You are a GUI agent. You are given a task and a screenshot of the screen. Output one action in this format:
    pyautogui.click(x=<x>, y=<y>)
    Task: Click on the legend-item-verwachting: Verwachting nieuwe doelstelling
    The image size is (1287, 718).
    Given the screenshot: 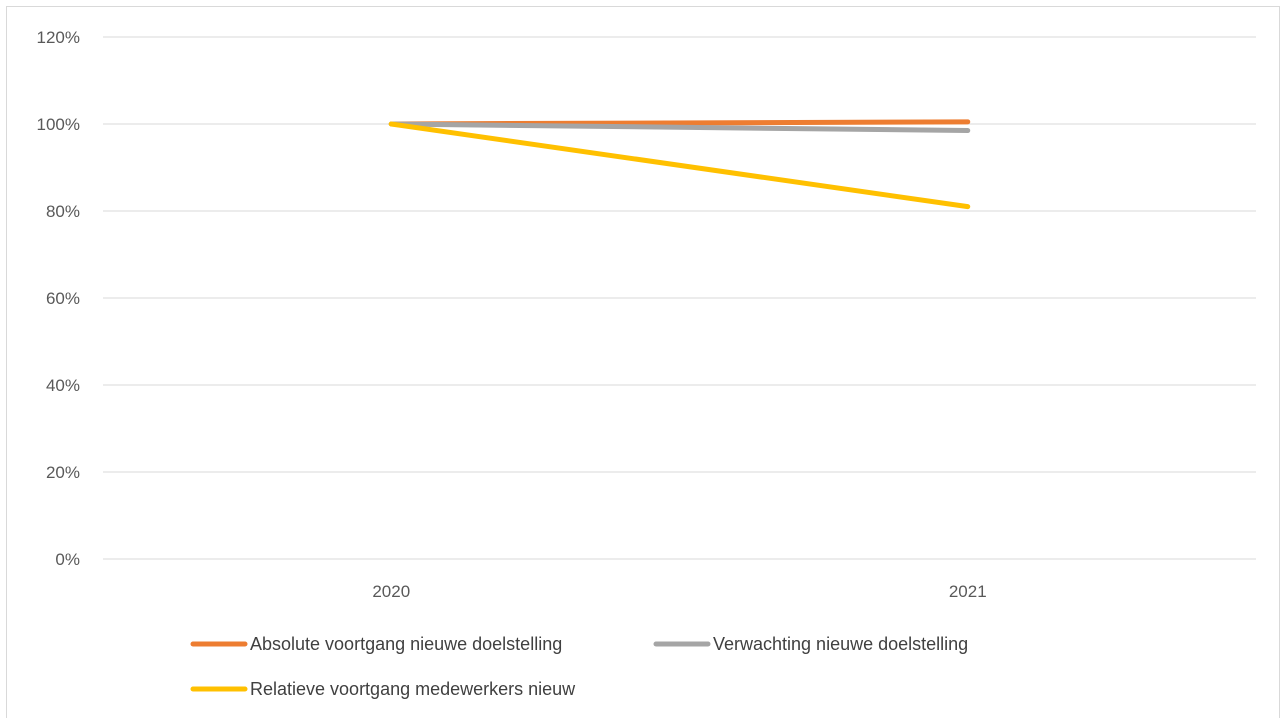 What is the action you would take?
    pyautogui.click(x=810, y=644)
    